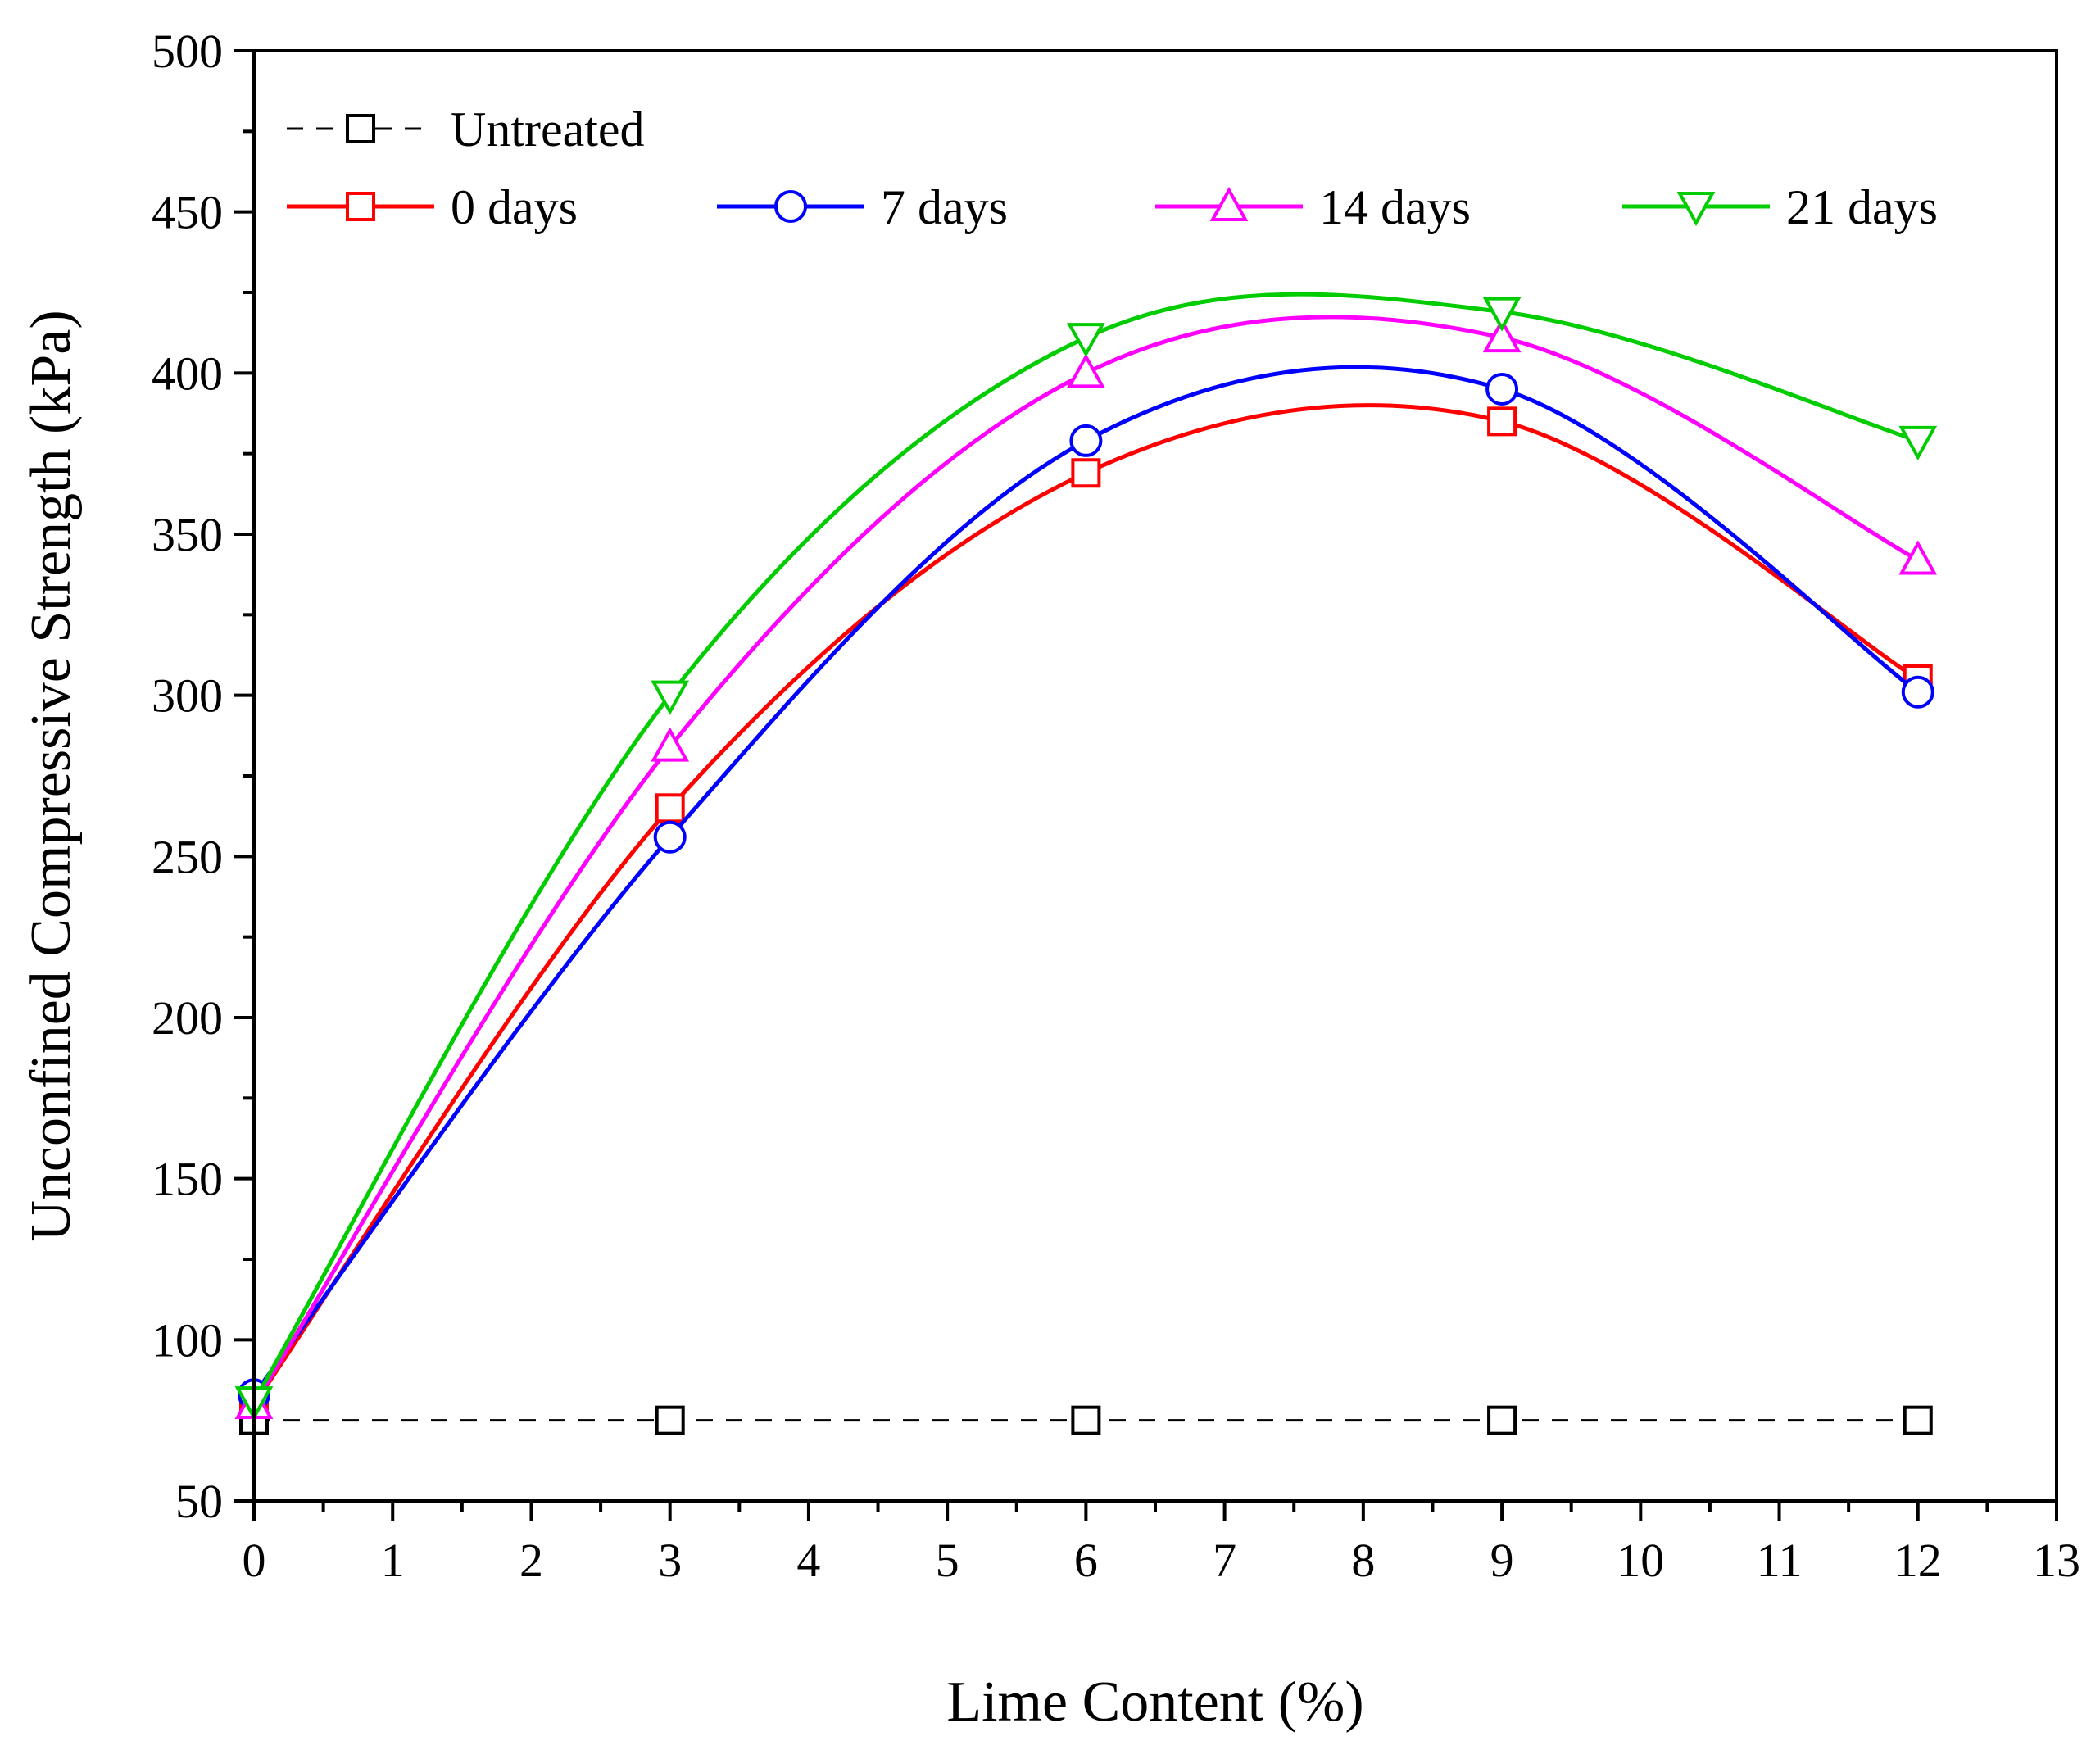  Describe the element at coordinates (1395, 207) in the screenshot. I see `legend-label: 14 days` at that location.